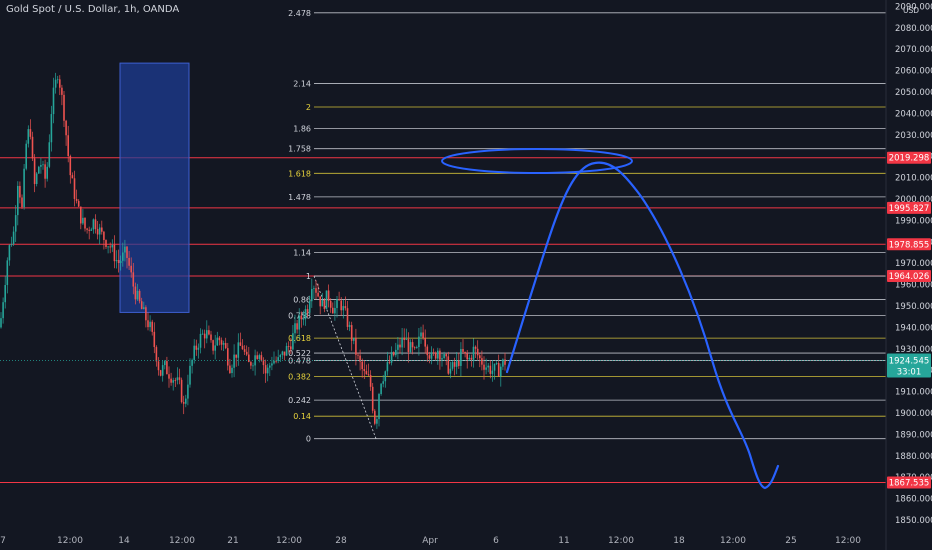  Describe the element at coordinates (124, 541) in the screenshot. I see `time-tick-label: 14` at that location.